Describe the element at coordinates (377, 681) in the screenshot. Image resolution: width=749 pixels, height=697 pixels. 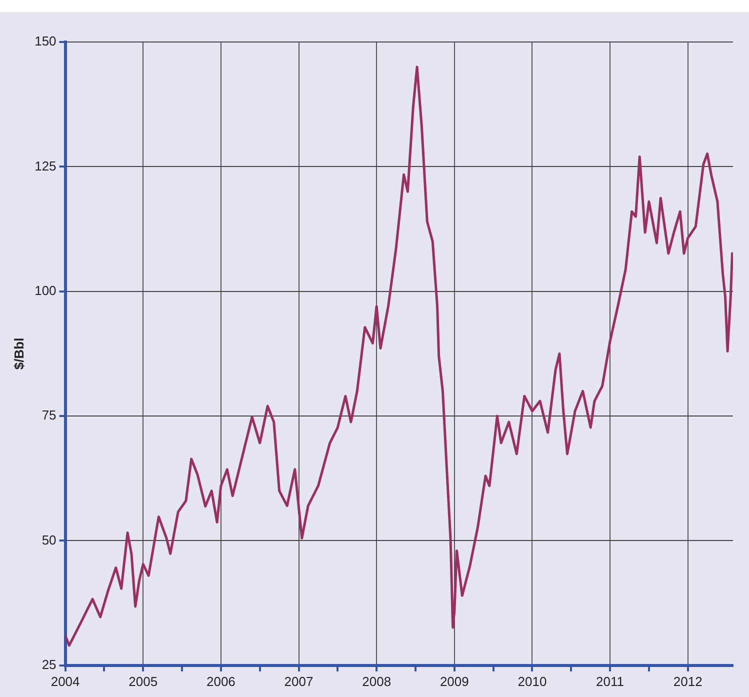
I see `x-tick-label: 2008` at that location.